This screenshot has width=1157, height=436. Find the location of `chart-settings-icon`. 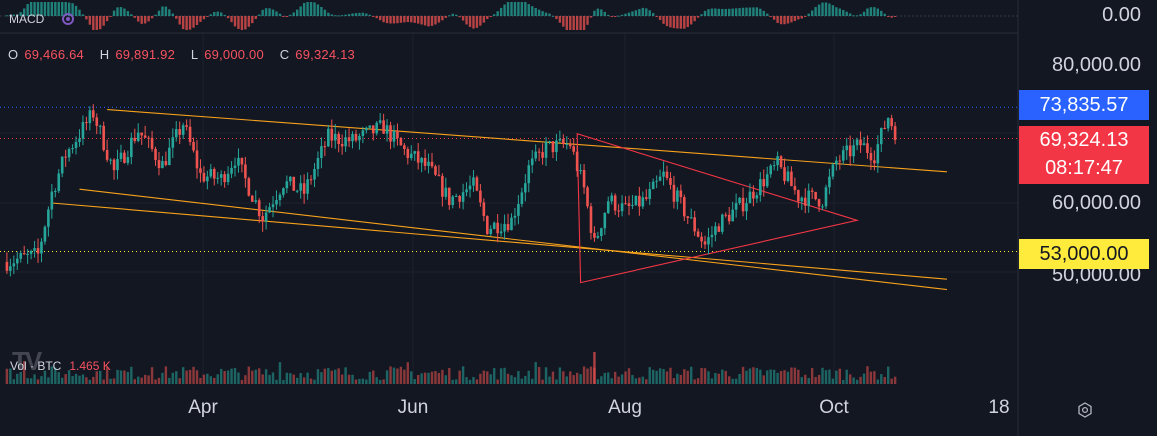

chart-settings-icon is located at coordinates (1085, 410).